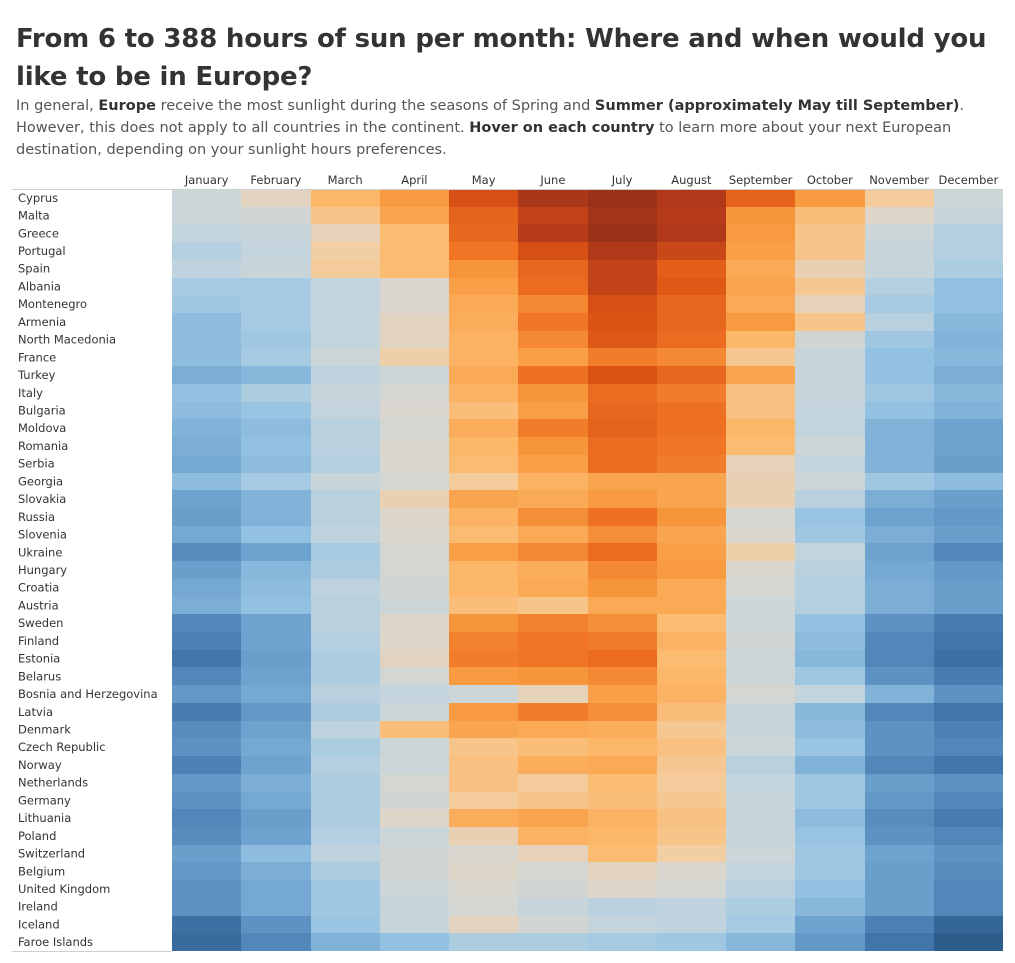 The height and width of the screenshot is (963, 1015). What do you see at coordinates (830, 889) in the screenshot?
I see `heatmap-cell: United Kingdom – October: 100 h` at bounding box center [830, 889].